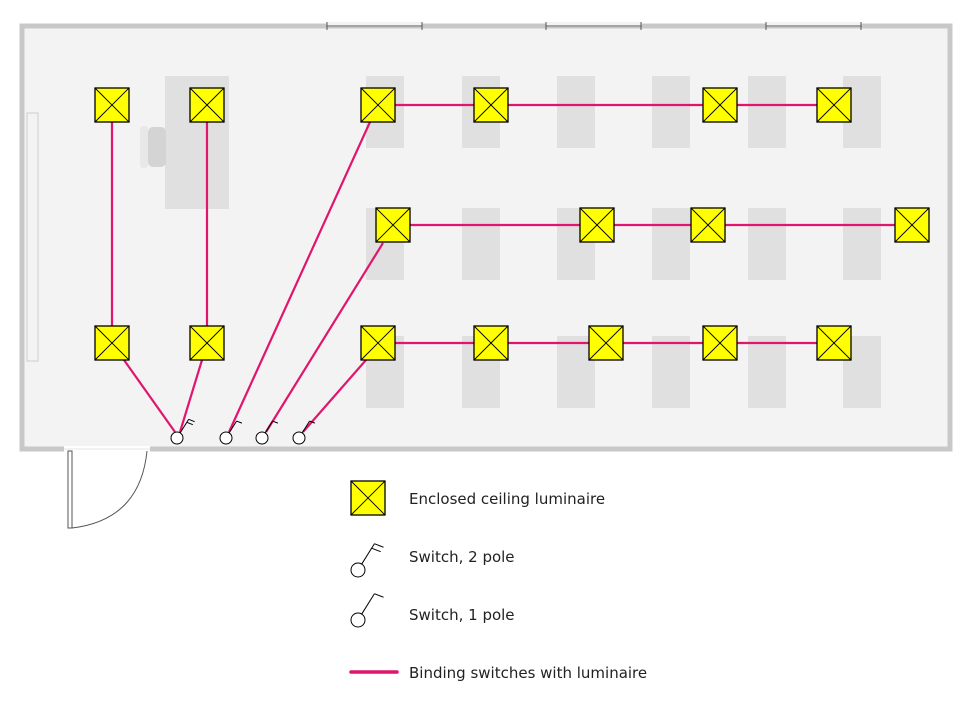 The height and width of the screenshot is (706, 971). I want to click on legend-label-luminaire: Enclosed ceiling luminaire, so click(507, 499).